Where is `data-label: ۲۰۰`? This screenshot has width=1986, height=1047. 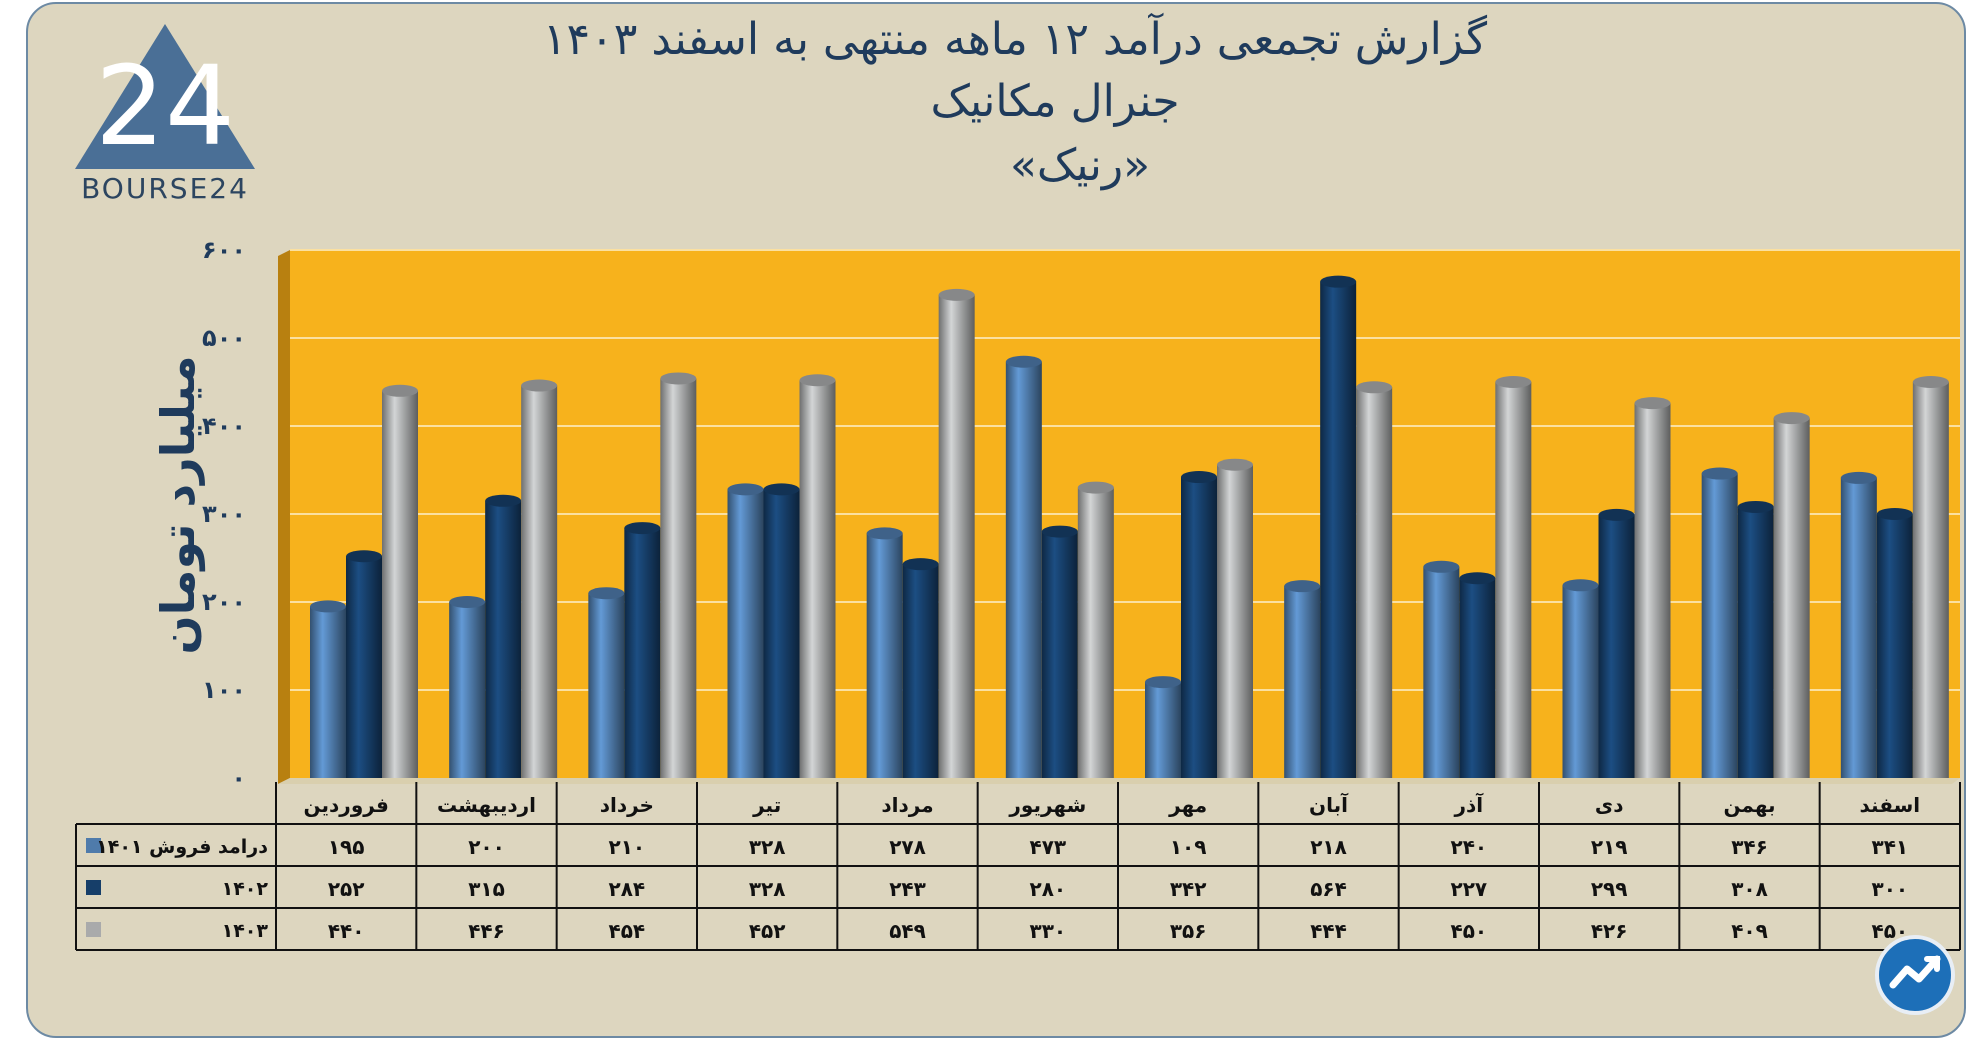 data-label: ۲۰۰ is located at coordinates (486, 847).